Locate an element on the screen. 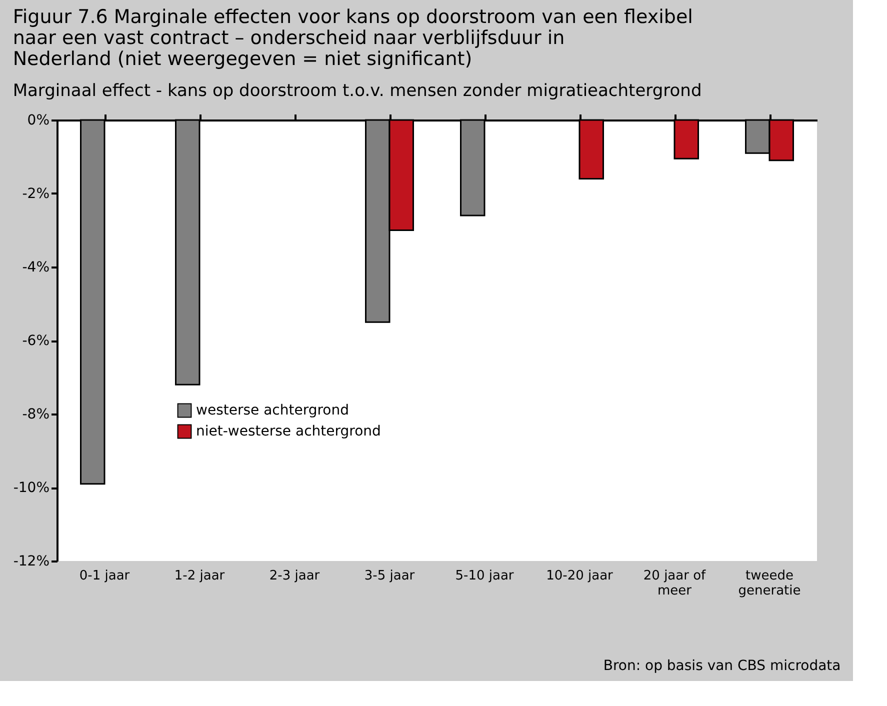  y-tick-label: 0% is located at coordinates (38, 120).